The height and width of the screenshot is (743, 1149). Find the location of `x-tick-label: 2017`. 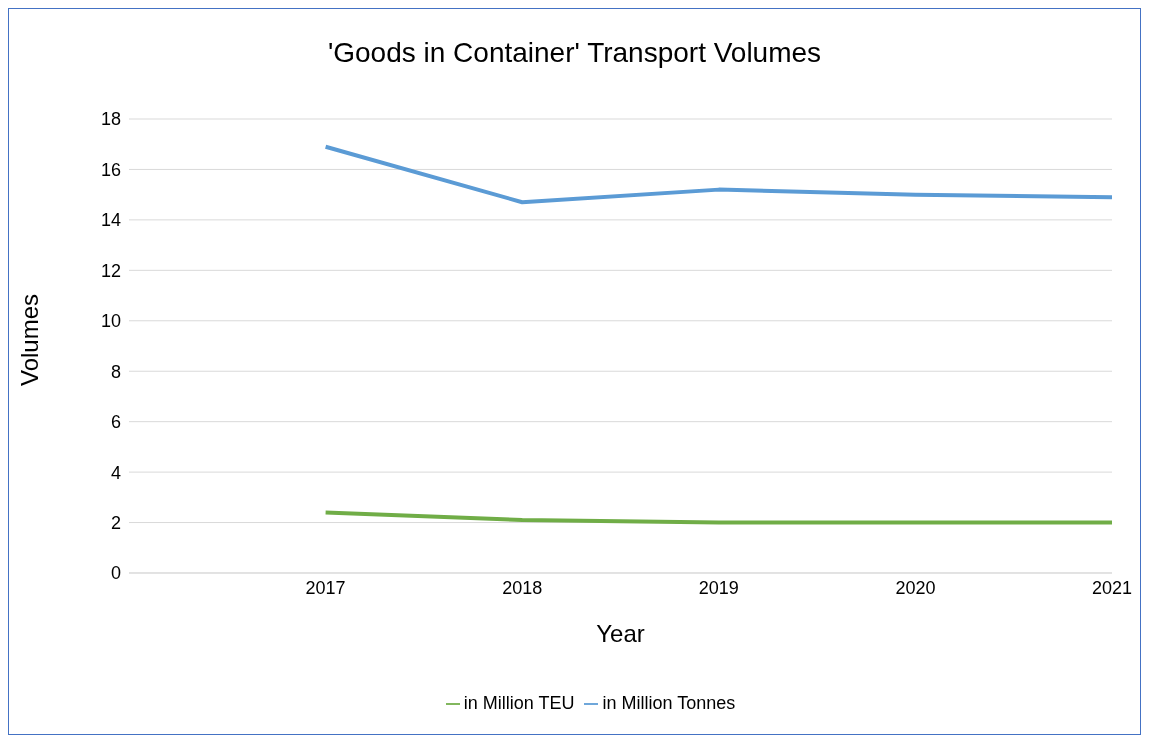

x-tick-label: 2017 is located at coordinates (325, 587).